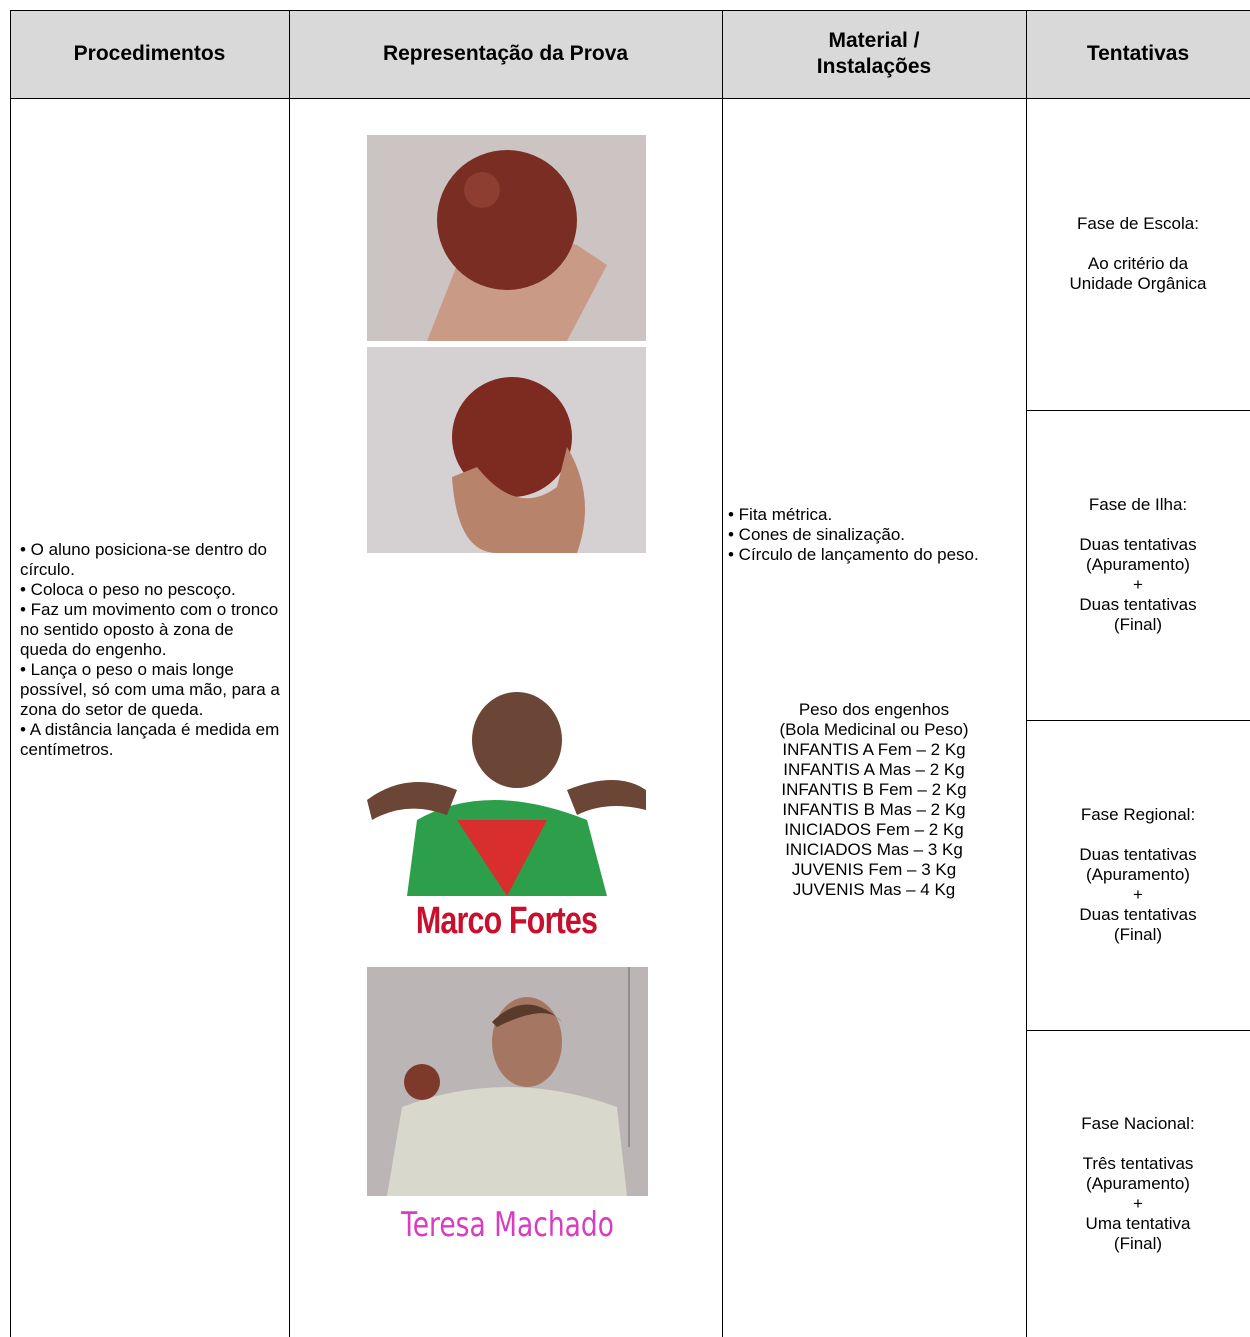 The image size is (1250, 1337). I want to click on phase-title: Fase de Escola:, so click(1138, 223).